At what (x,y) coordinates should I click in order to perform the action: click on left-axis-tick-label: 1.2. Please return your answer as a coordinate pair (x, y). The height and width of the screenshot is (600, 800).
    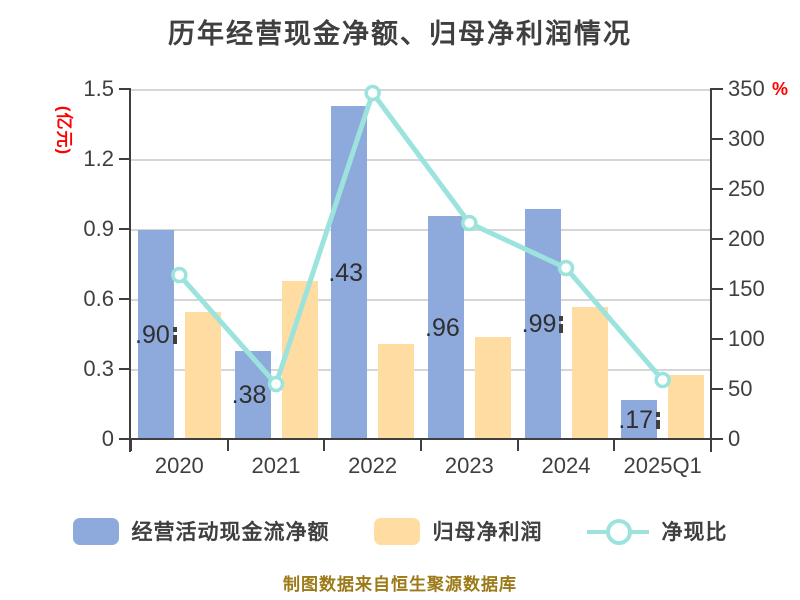
    Looking at the image, I should click on (98, 158).